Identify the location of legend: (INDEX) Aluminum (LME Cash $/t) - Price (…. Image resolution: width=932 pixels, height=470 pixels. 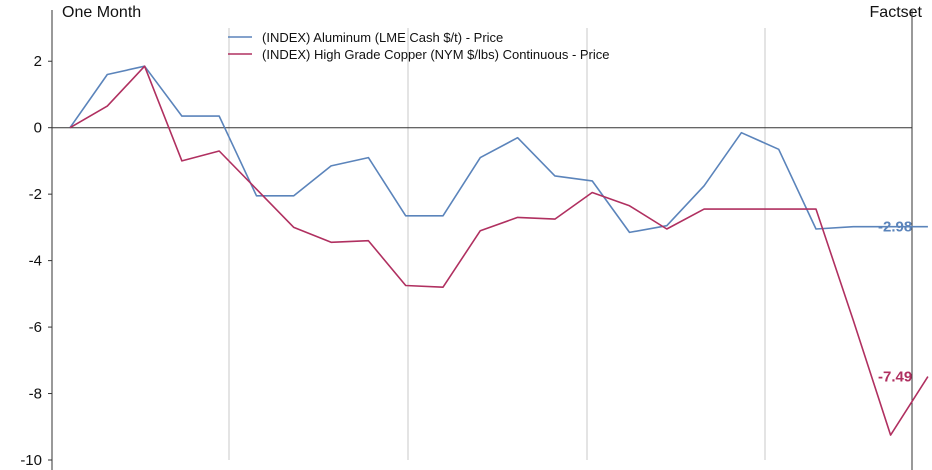
(419, 46).